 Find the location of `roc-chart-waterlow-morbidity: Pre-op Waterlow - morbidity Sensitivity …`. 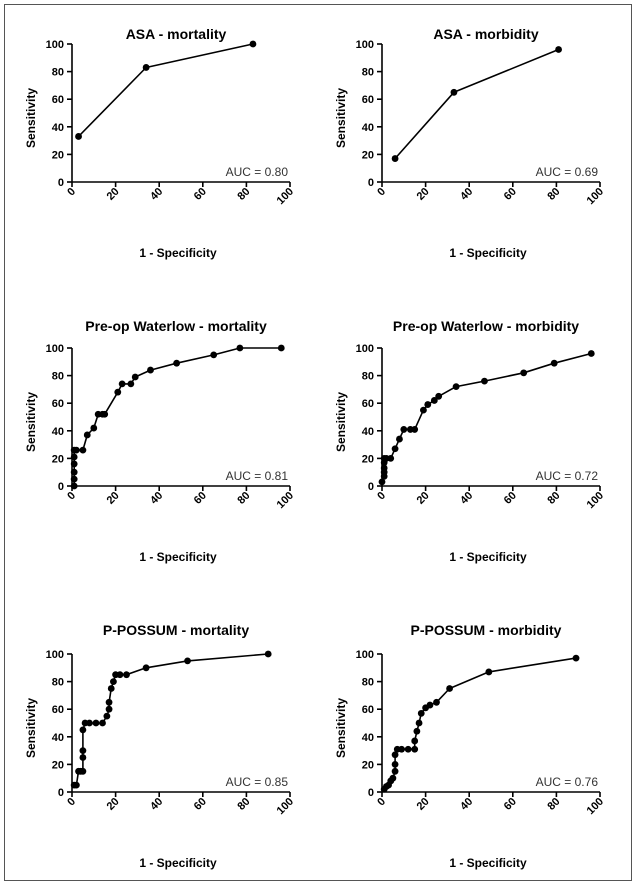

roc-chart-waterlow-morbidity: Pre-op Waterlow - morbidity Sensitivity … is located at coordinates (470, 441).